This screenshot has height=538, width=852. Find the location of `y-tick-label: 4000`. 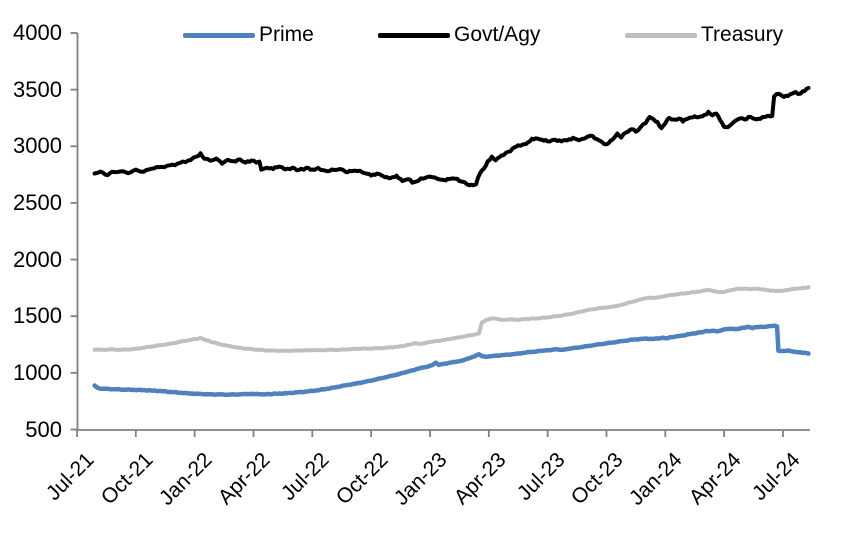

y-tick-label: 4000 is located at coordinates (37, 32).